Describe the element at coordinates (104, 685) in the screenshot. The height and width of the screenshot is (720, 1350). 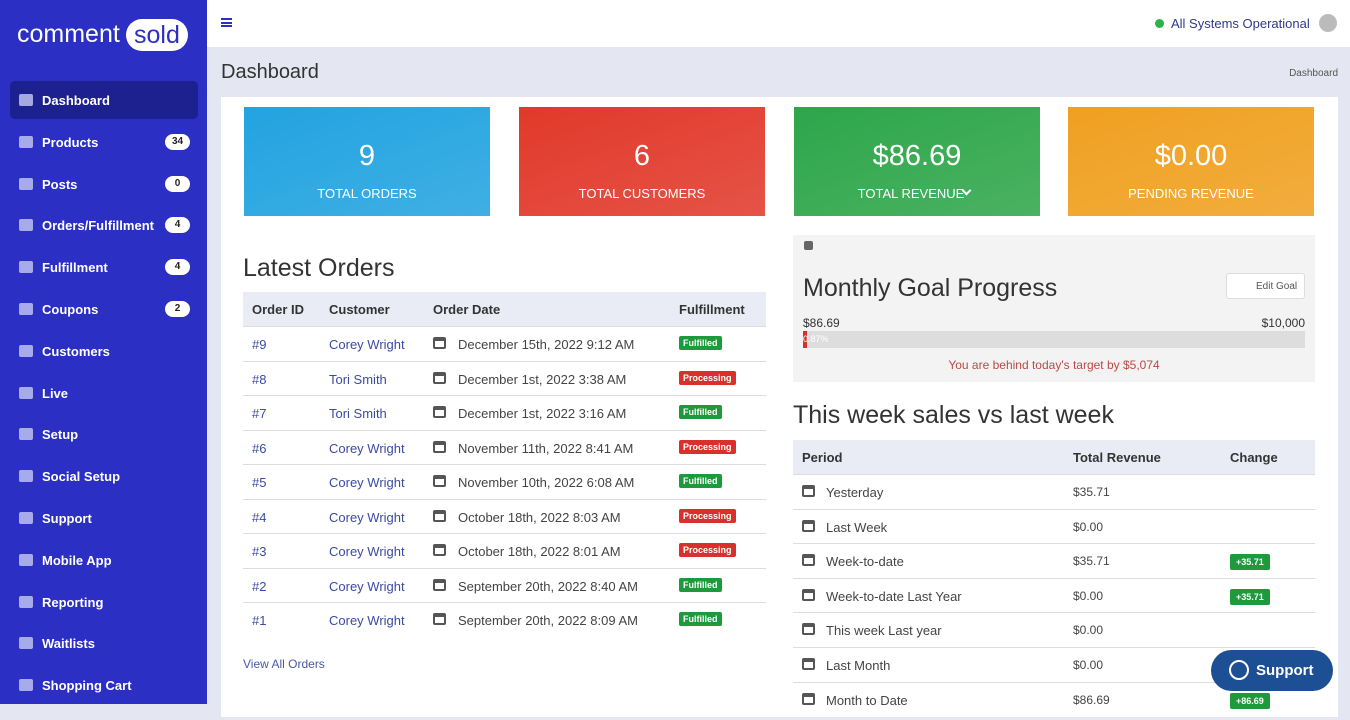
I see `nav-item: Shopping Cart` at that location.